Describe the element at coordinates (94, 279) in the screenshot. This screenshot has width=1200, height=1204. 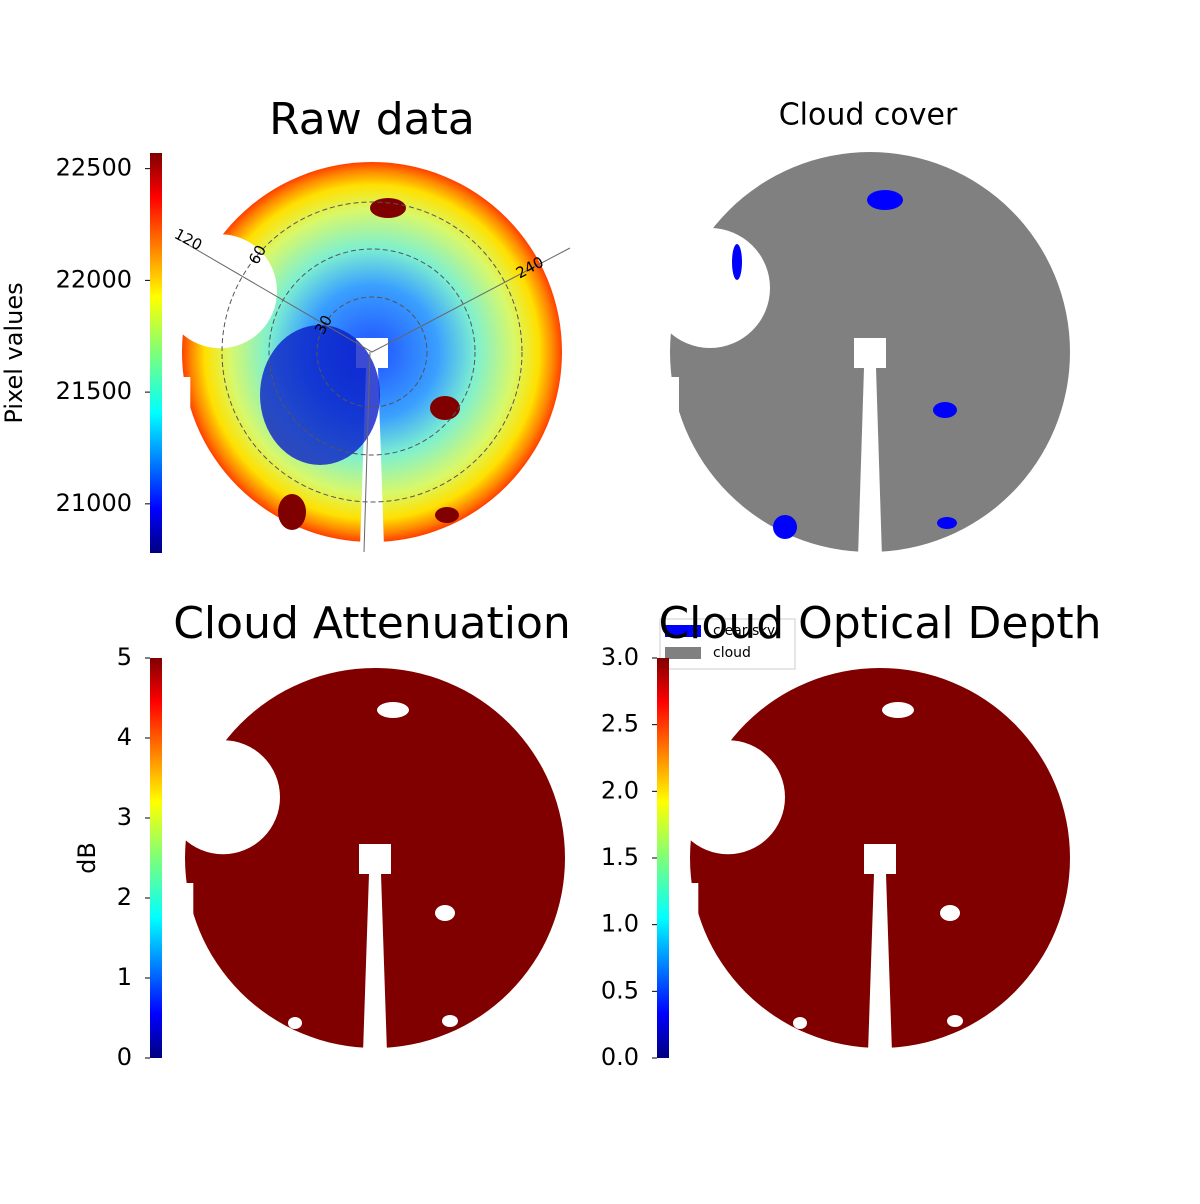
I see `colorbar-tick-label: 22000` at that location.